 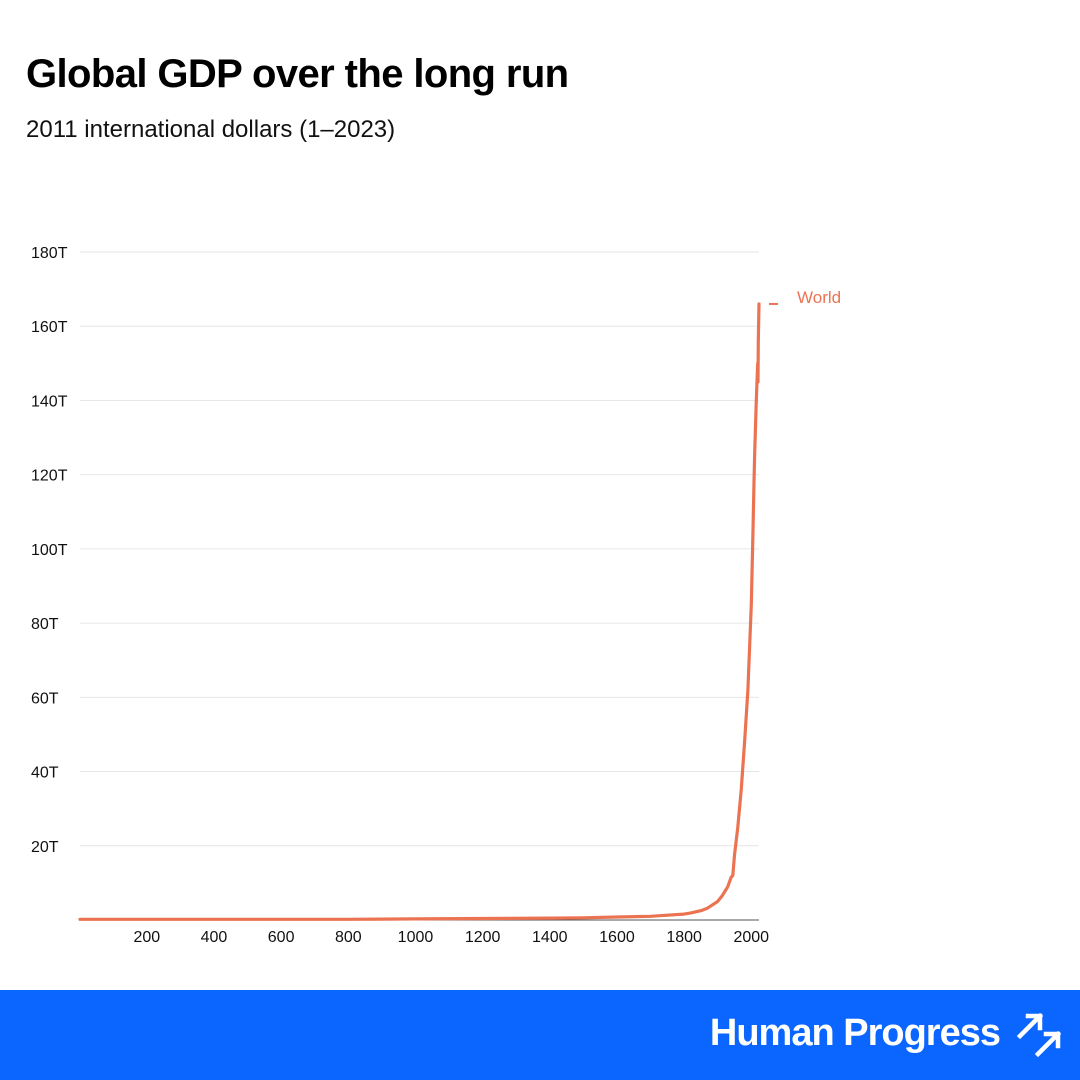 I want to click on legend-label-world: World, so click(x=819, y=297).